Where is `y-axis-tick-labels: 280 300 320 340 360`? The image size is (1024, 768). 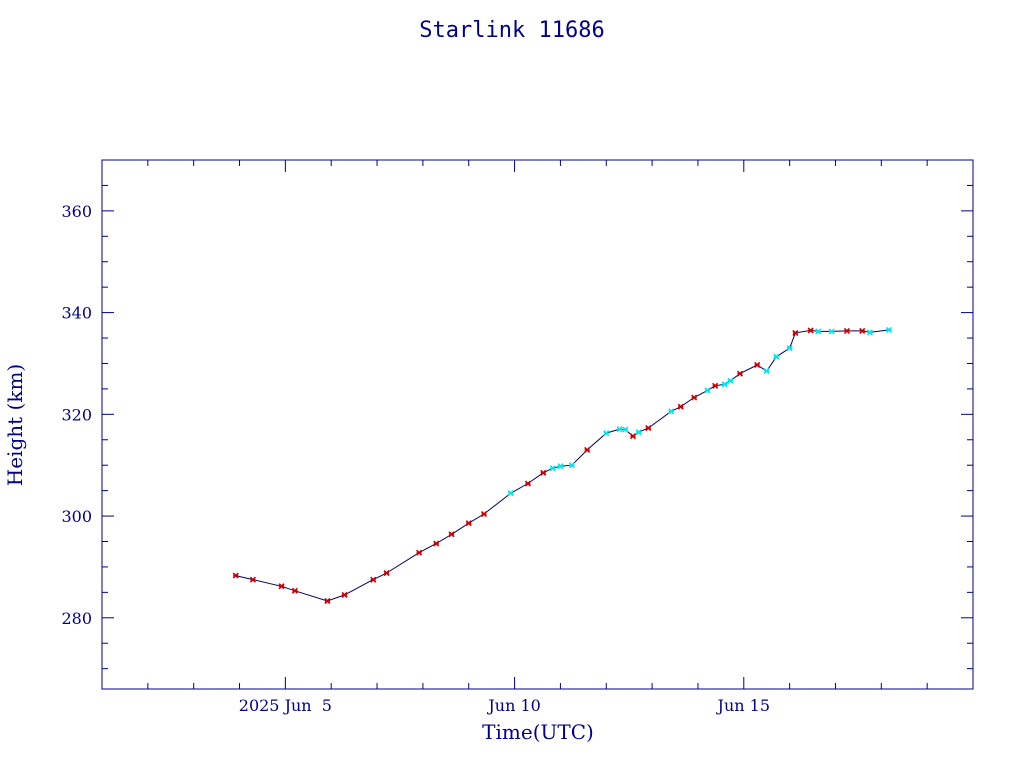
y-axis-tick-labels: 280 300 320 340 360 is located at coordinates (76, 415).